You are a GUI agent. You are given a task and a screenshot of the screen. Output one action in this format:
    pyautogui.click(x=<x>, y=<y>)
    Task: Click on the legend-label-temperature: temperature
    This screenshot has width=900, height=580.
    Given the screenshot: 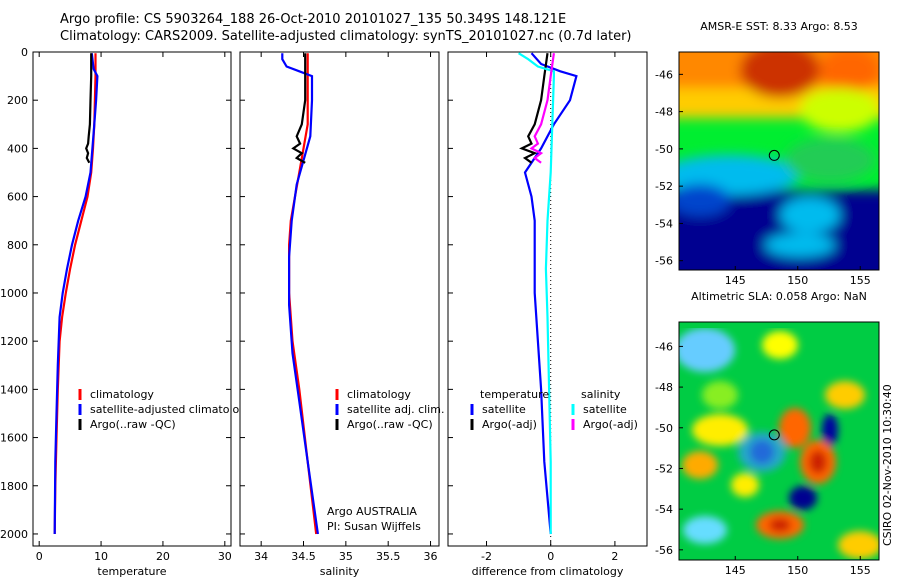 What is the action you would take?
    pyautogui.click(x=514, y=394)
    